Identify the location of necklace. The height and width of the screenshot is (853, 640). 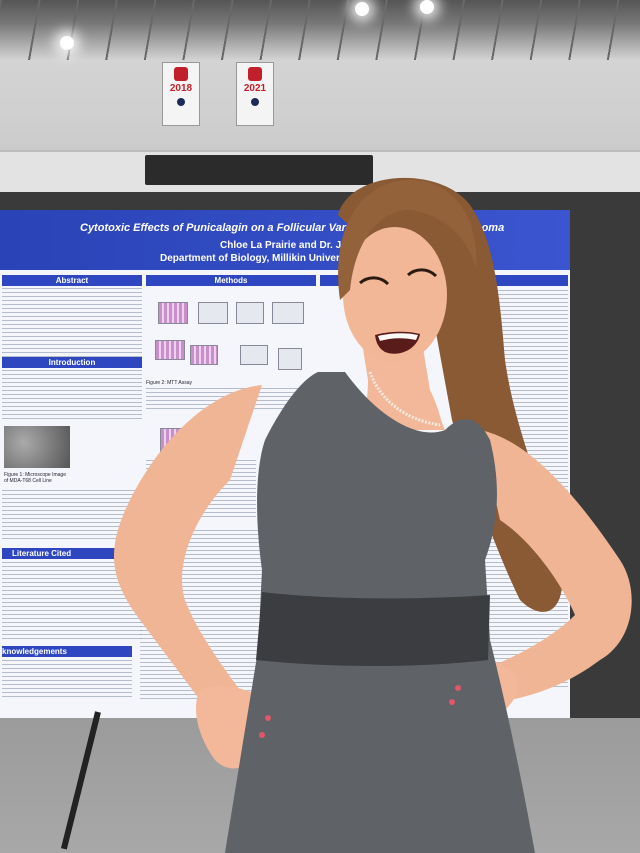
(404, 399).